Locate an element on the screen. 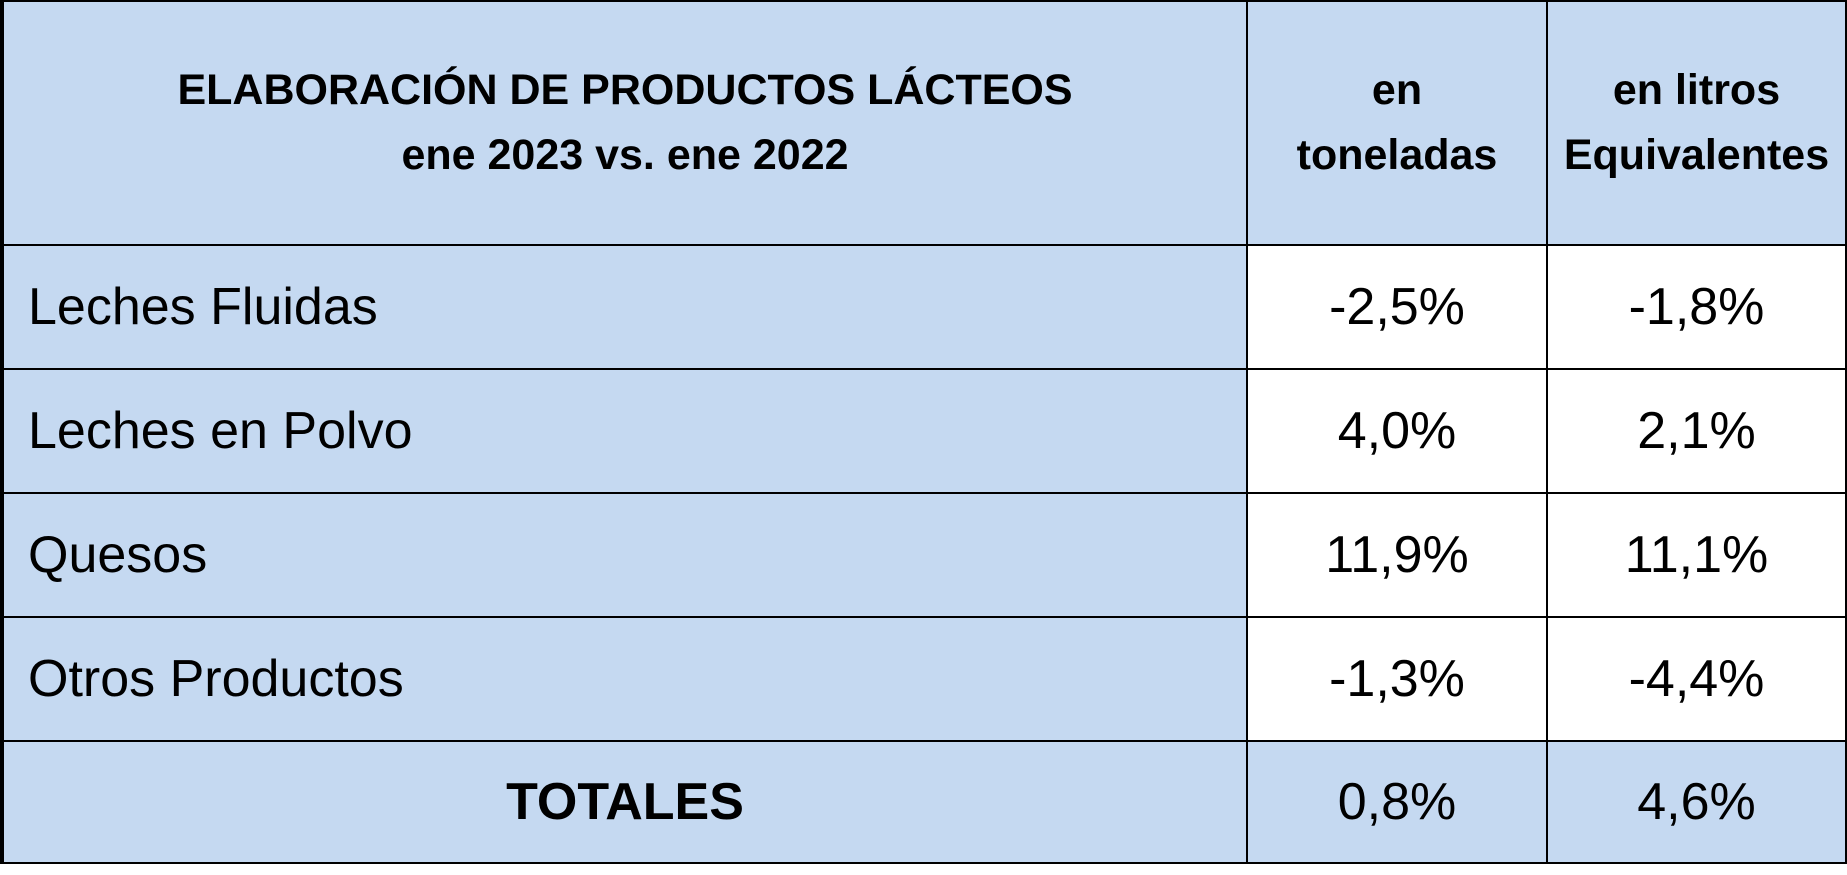 The height and width of the screenshot is (875, 1847). row-label: Otros Productos is located at coordinates (624, 679).